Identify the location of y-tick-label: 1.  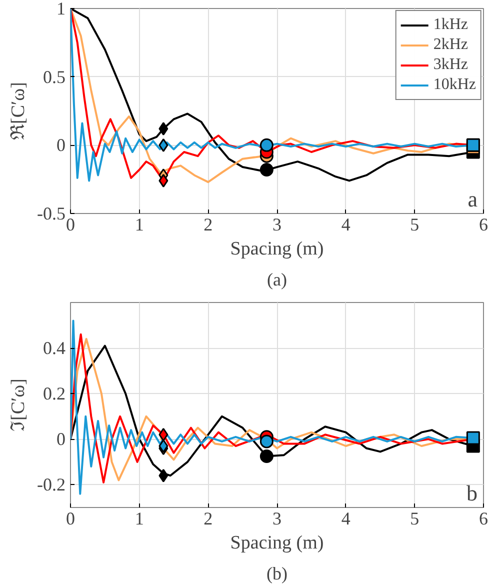
(61, 9).